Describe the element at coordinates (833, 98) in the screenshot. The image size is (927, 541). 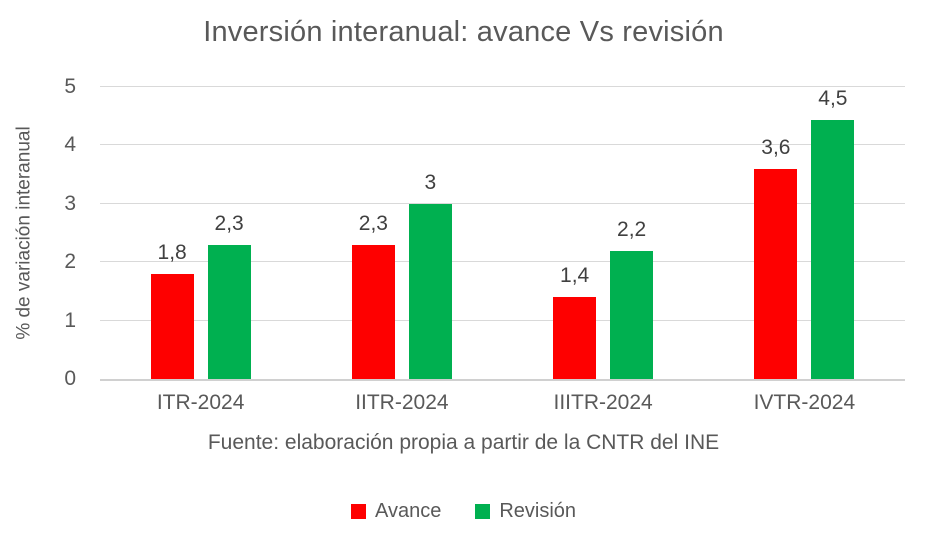
I see `bar-value-label: 4,5` at that location.